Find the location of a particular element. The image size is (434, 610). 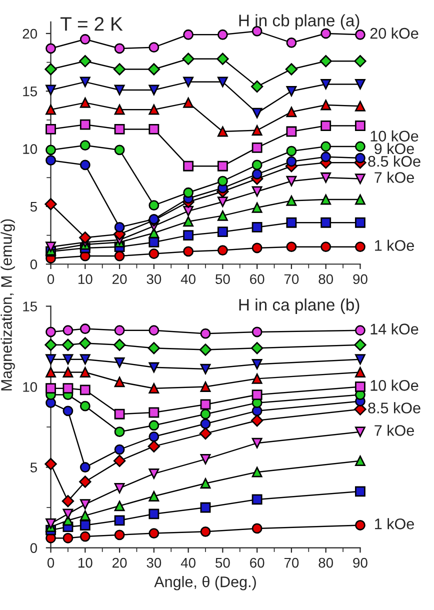

annotation: T = 2 K is located at coordinates (91, 24).